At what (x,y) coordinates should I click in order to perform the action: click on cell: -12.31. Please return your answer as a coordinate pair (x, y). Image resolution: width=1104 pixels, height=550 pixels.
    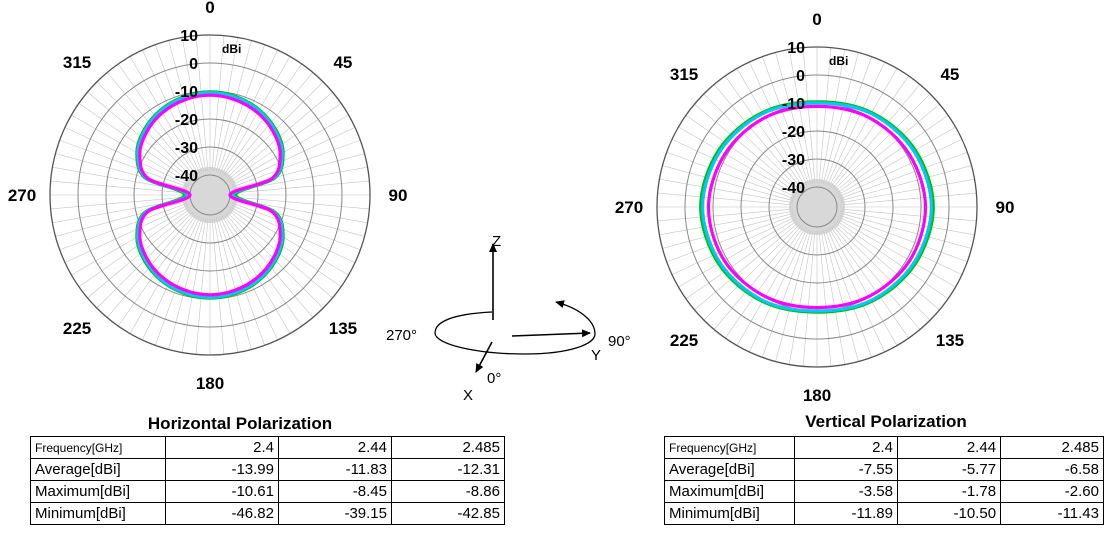
    Looking at the image, I should click on (448, 469).